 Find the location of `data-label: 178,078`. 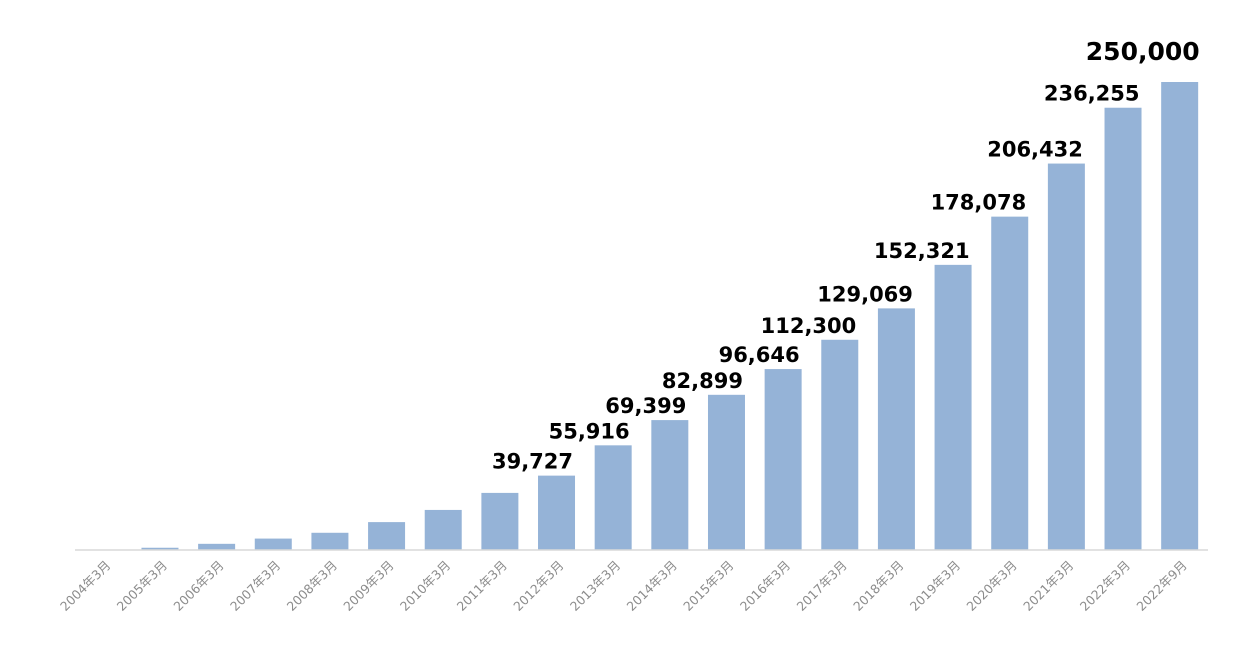

data-label: 178,078 is located at coordinates (979, 203).